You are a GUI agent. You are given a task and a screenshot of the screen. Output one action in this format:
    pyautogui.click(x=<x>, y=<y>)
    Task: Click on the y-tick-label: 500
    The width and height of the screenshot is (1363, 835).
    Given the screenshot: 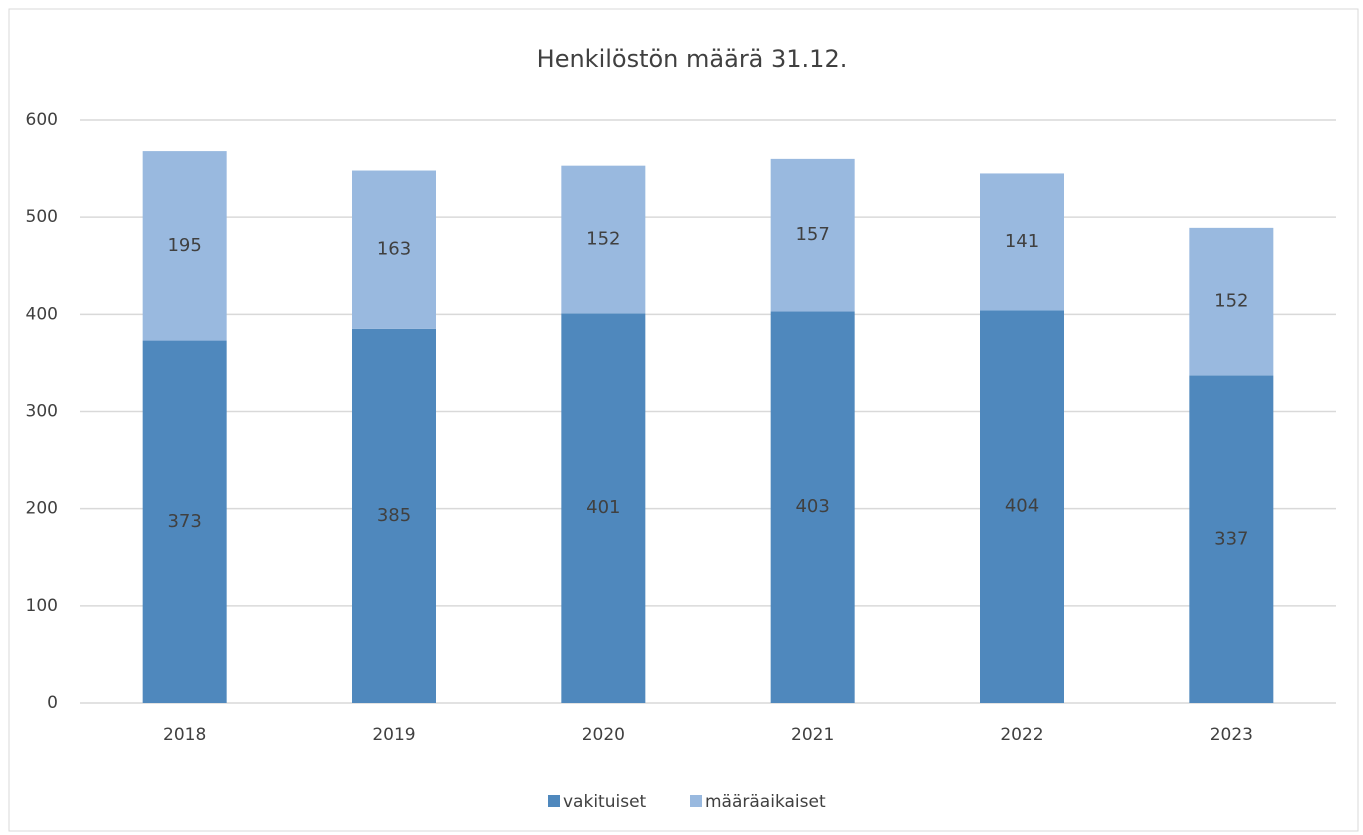 What is the action you would take?
    pyautogui.click(x=42, y=217)
    